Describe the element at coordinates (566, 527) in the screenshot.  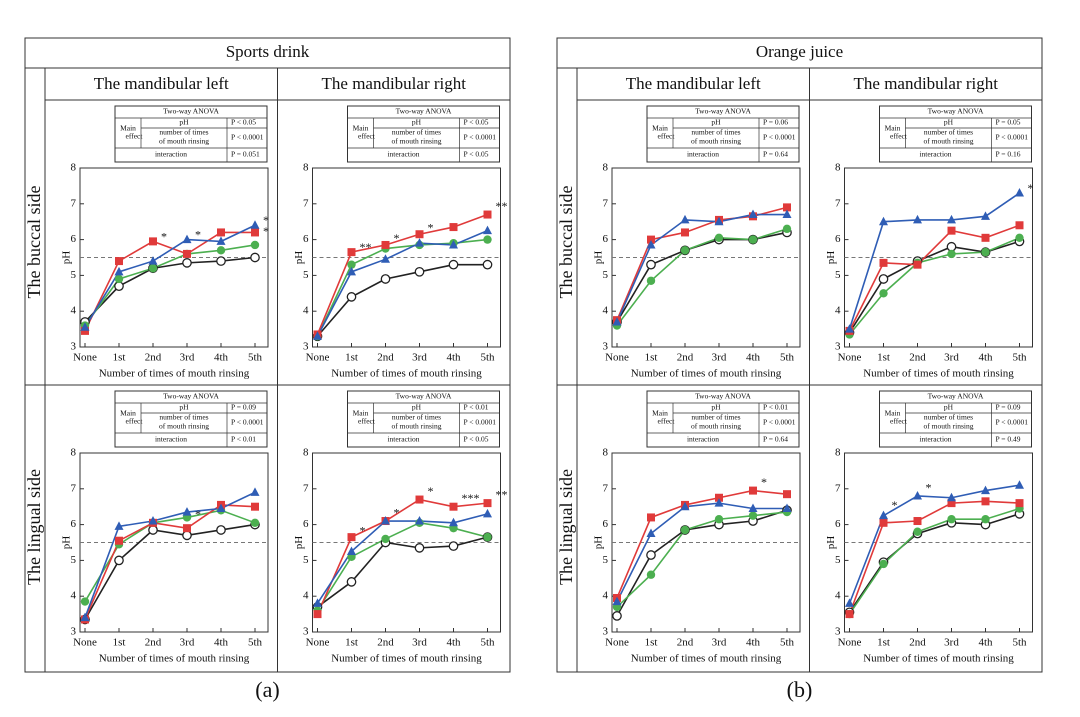
I see `row-label: The lingual side` at that location.